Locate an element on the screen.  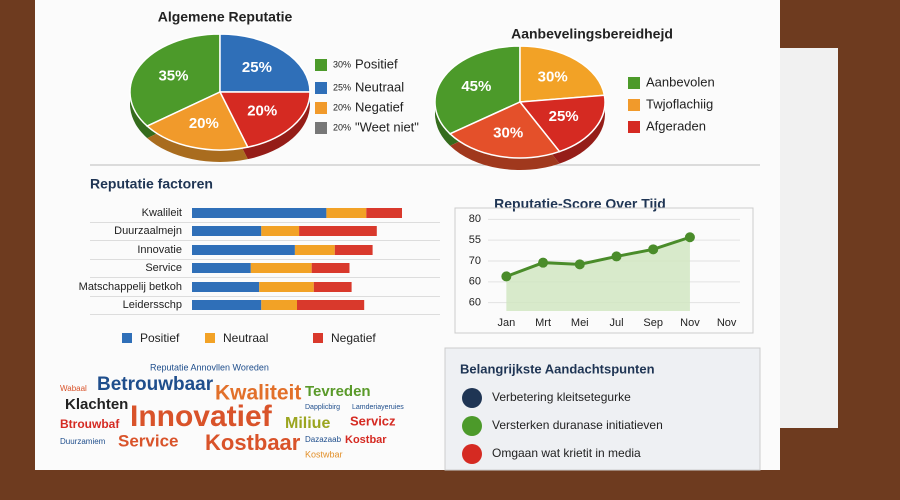
legend-pct: 30% is located at coordinates (342, 64).